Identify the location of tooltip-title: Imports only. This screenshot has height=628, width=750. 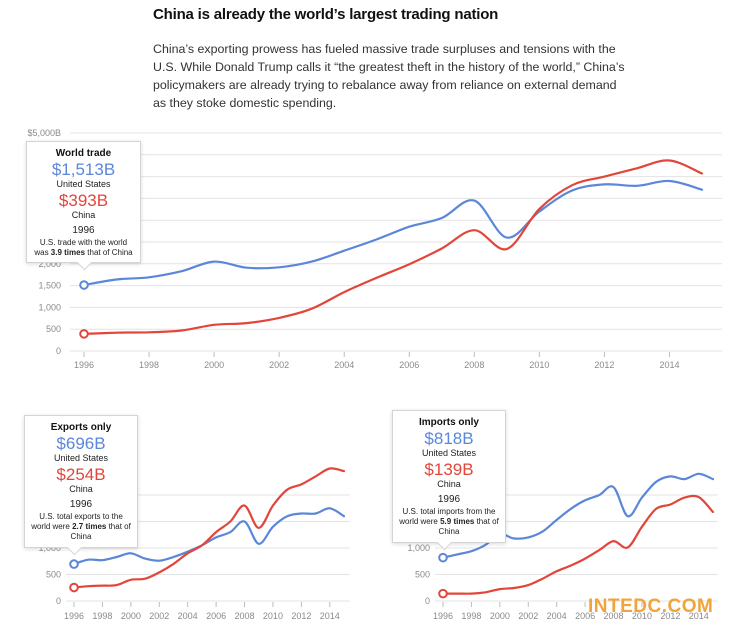
(448, 422).